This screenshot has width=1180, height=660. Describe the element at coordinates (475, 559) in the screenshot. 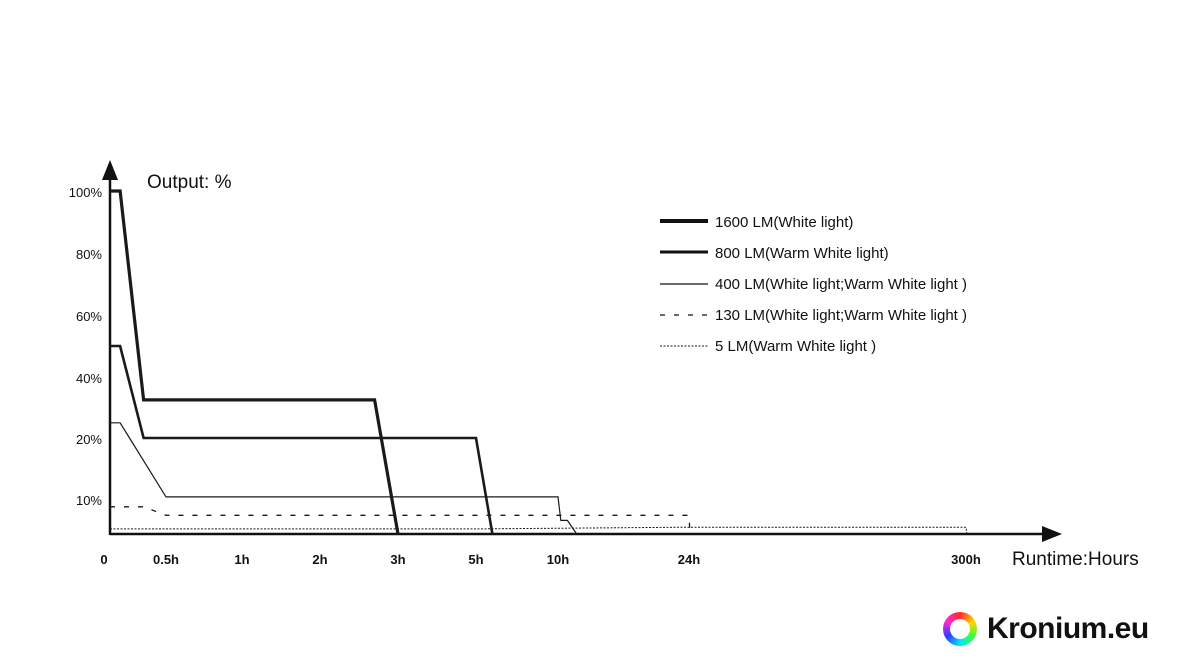

I see `x-tick-label: 5h` at that location.